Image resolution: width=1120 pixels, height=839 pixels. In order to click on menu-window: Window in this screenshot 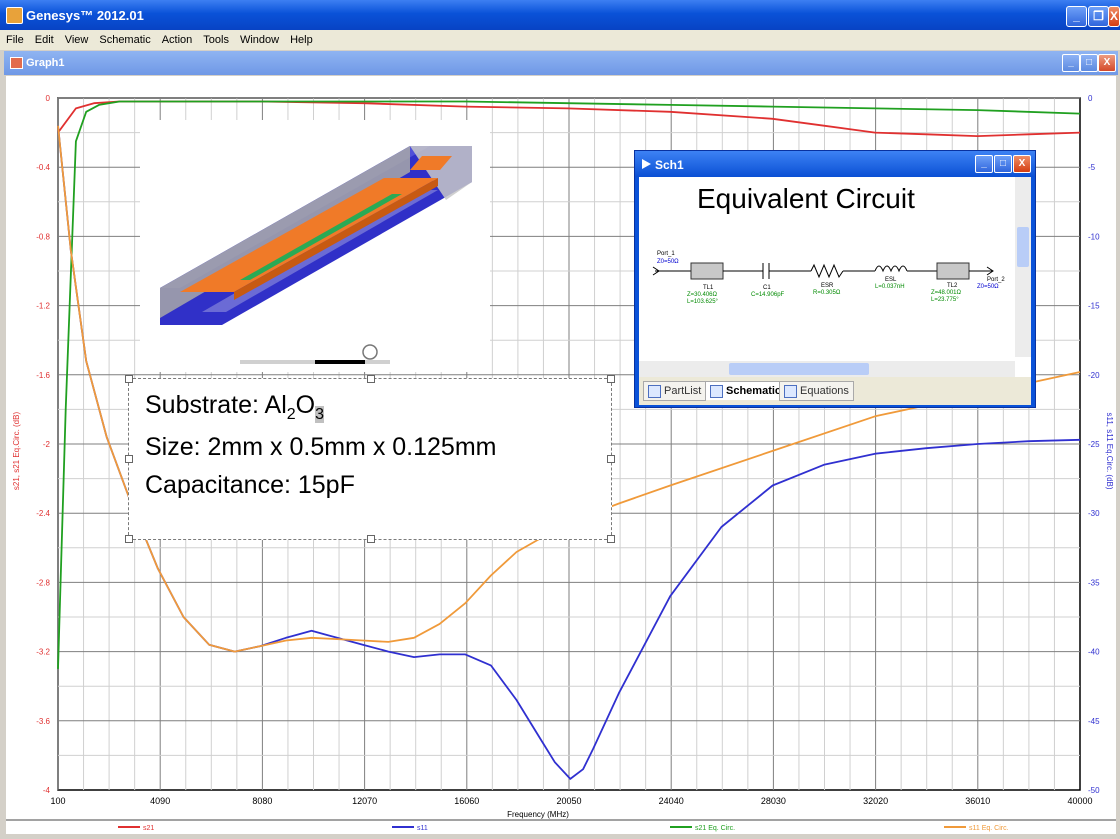, I will do `click(259, 40)`.